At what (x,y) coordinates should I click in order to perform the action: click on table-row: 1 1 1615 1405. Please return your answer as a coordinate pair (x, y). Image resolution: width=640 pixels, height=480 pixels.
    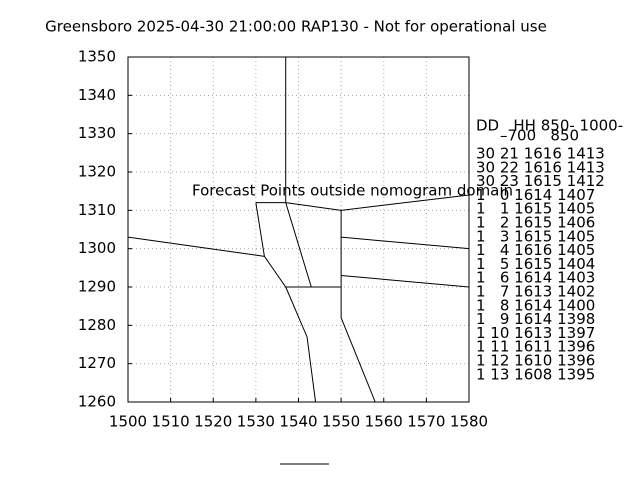
    Looking at the image, I should click on (535, 209).